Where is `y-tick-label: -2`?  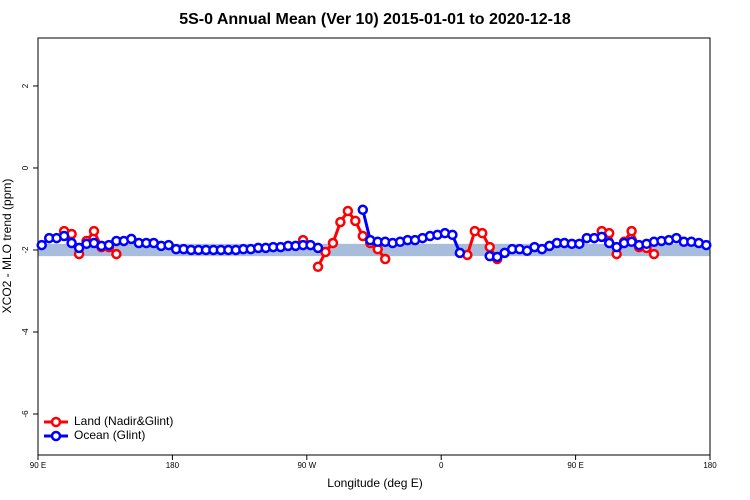
y-tick-label: -2 is located at coordinates (25, 250).